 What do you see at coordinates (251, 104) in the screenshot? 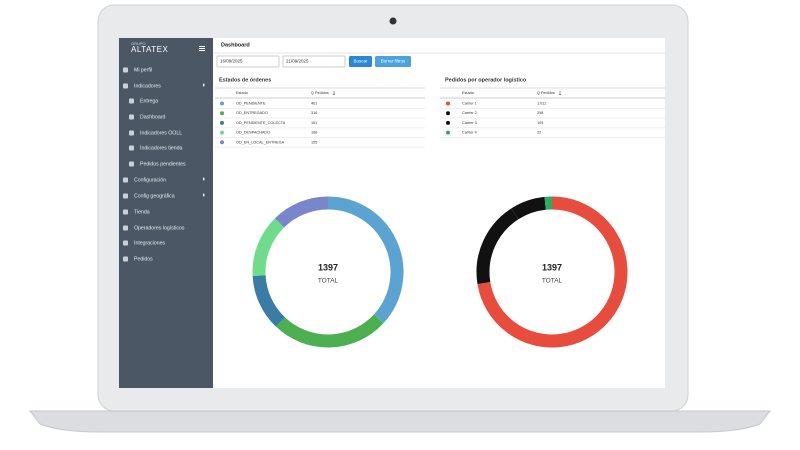
I see `row-label: OD_PENDIENTE` at bounding box center [251, 104].